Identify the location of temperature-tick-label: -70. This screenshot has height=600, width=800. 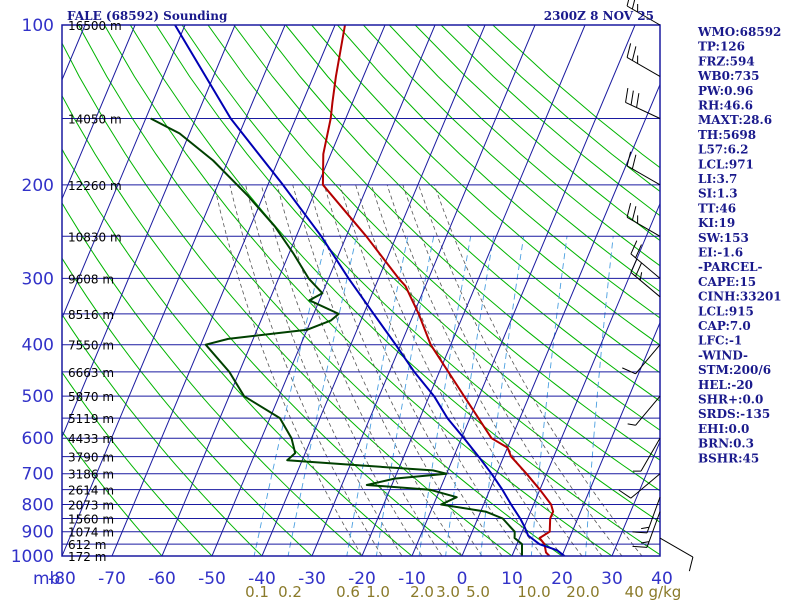
(112, 579).